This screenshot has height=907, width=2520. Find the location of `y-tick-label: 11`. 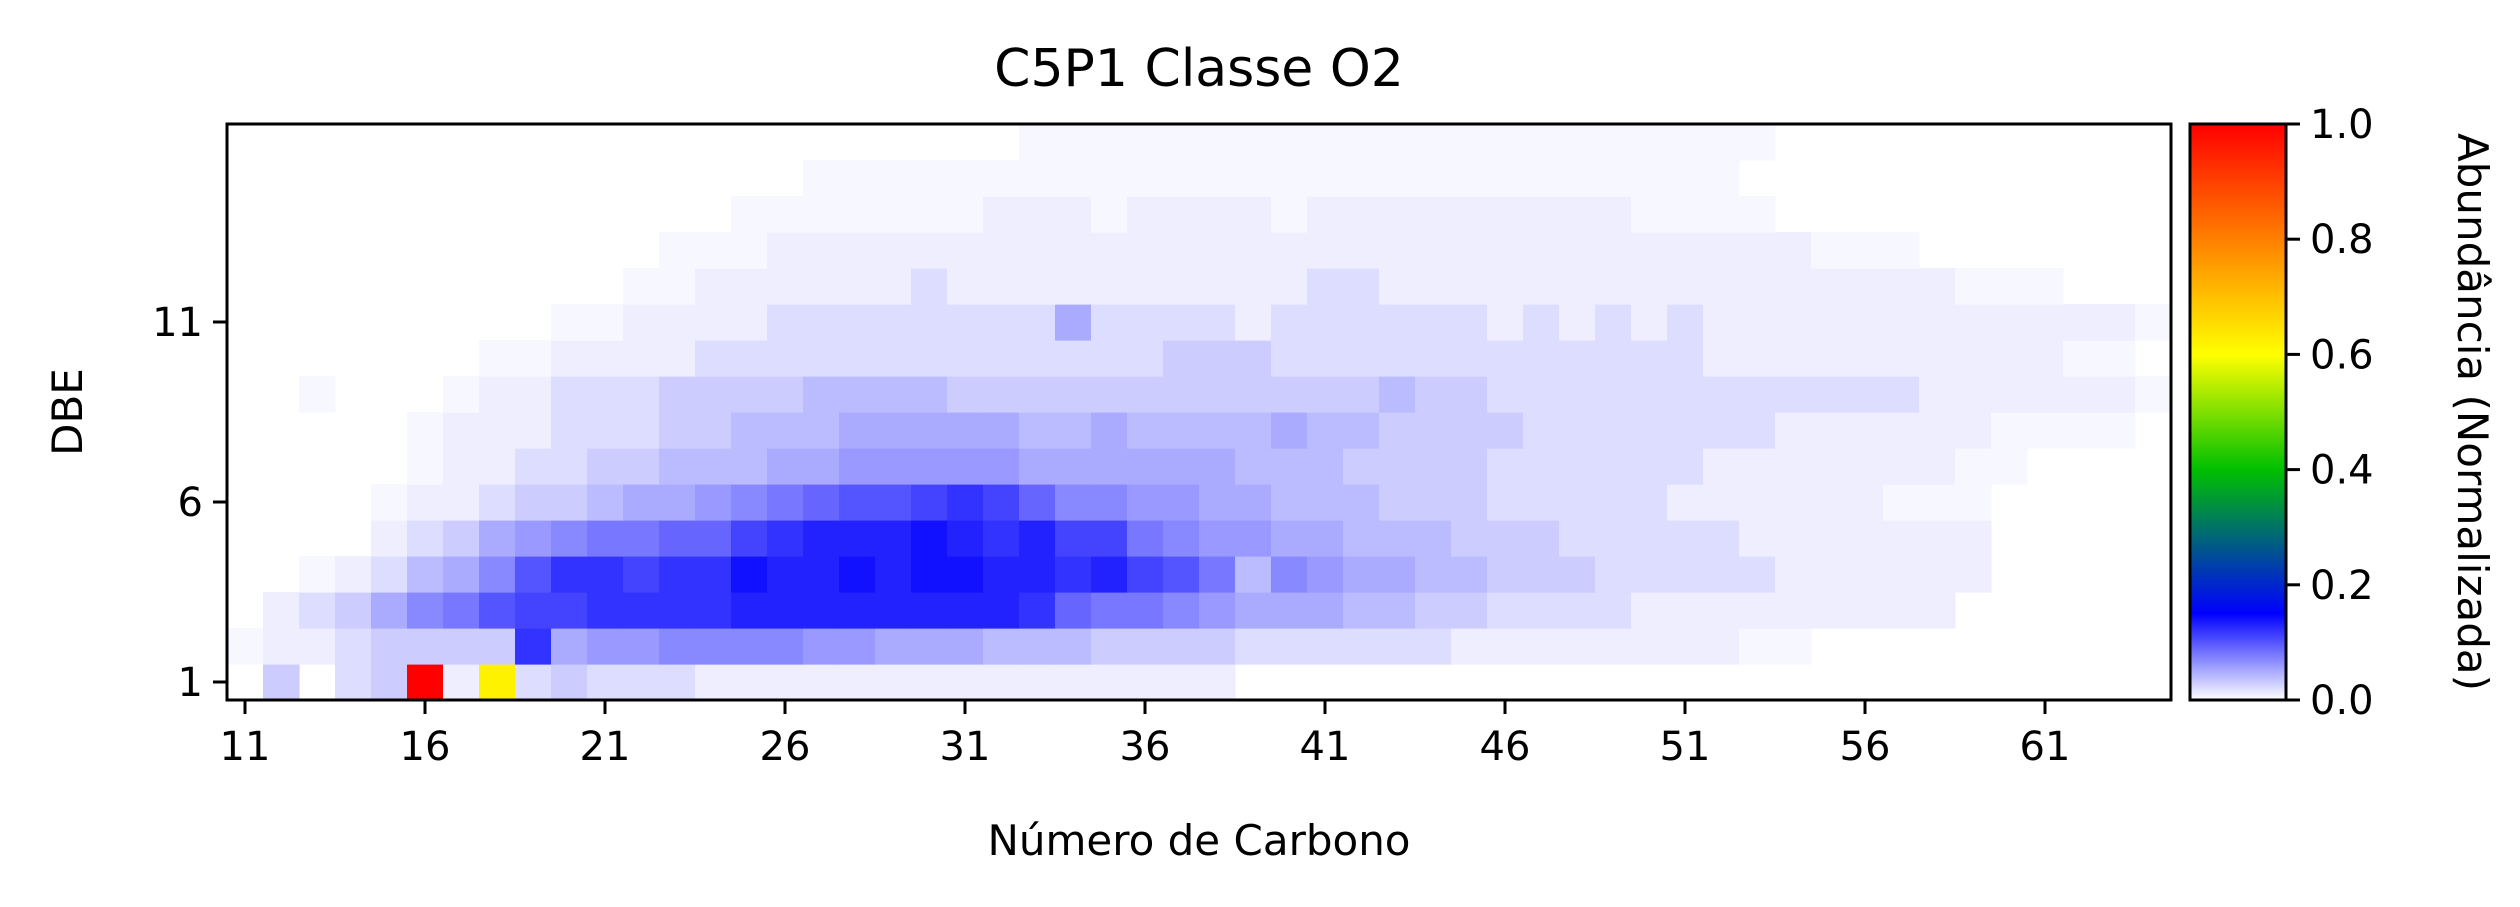

y-tick-label: 11 is located at coordinates (177, 323).